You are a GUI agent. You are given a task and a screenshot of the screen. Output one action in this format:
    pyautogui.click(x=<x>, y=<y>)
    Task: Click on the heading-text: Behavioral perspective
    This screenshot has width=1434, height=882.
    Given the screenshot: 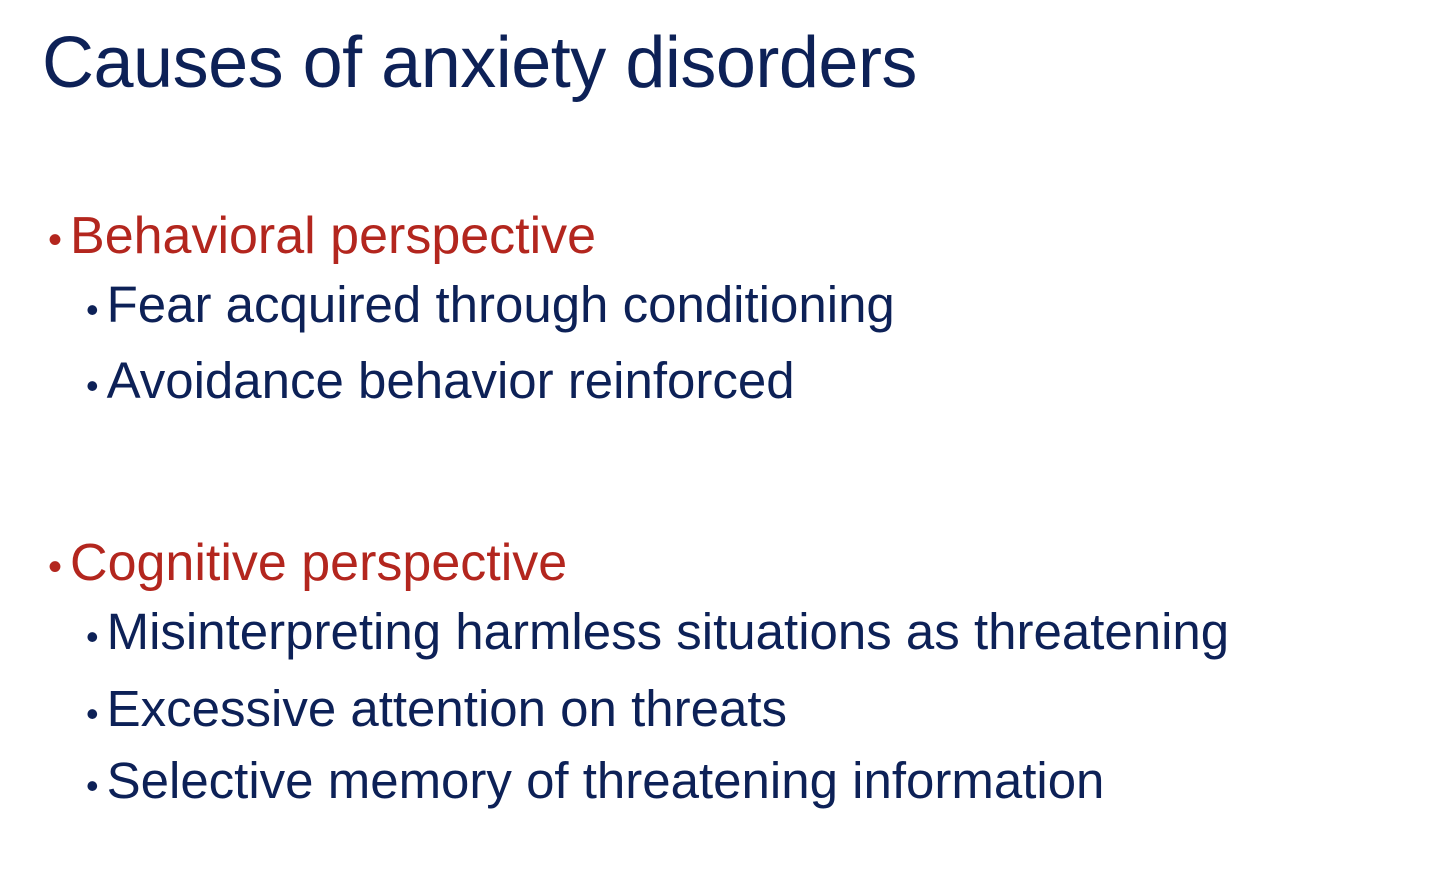 What is the action you would take?
    pyautogui.click(x=333, y=236)
    